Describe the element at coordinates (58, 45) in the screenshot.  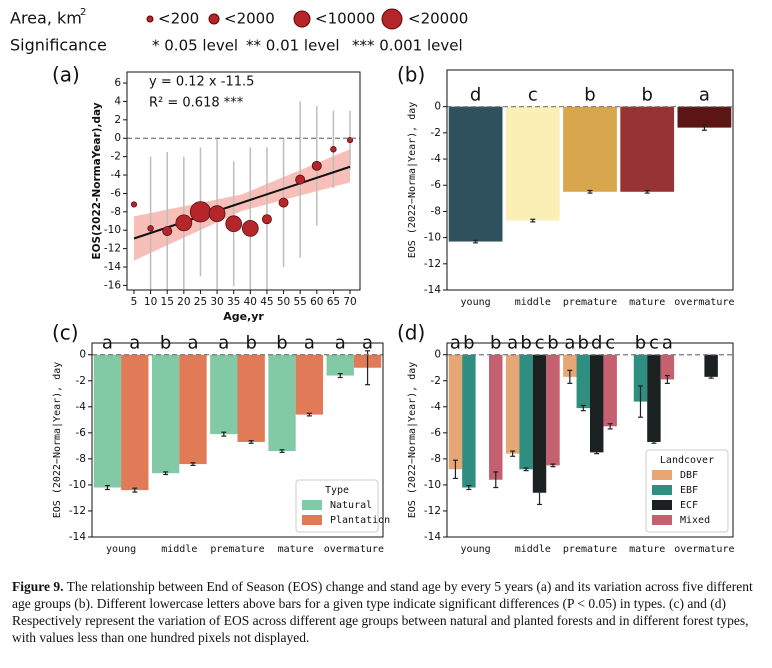
I see `significance-title: Significance` at that location.